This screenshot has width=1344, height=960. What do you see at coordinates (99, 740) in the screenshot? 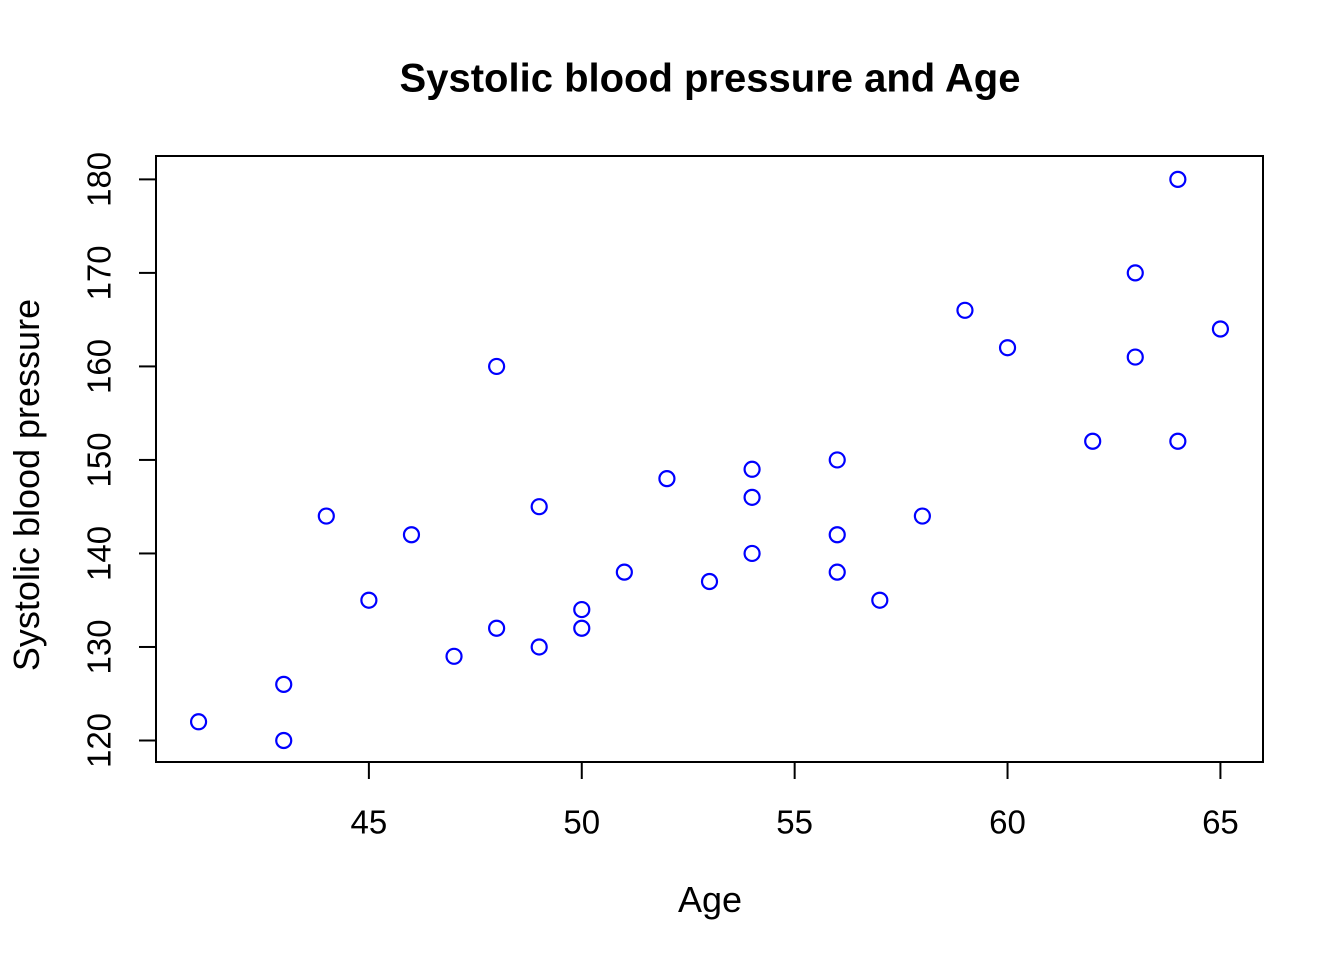
I see `y-tick-label: 120` at bounding box center [99, 740].